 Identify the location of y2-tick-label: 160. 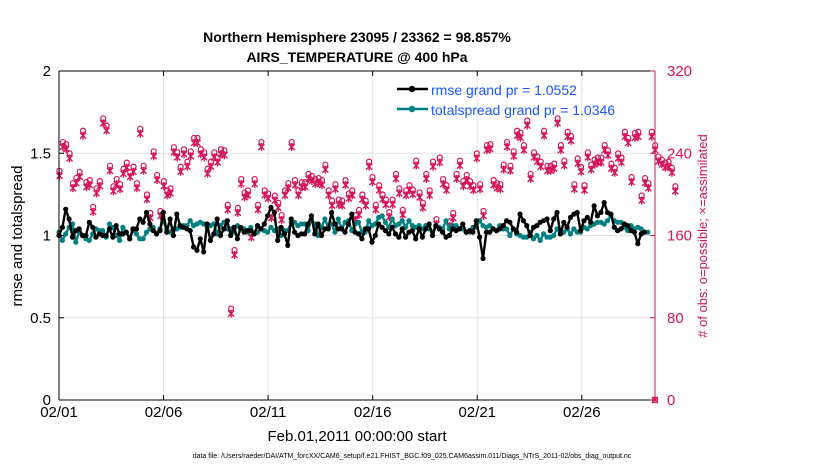
(679, 236).